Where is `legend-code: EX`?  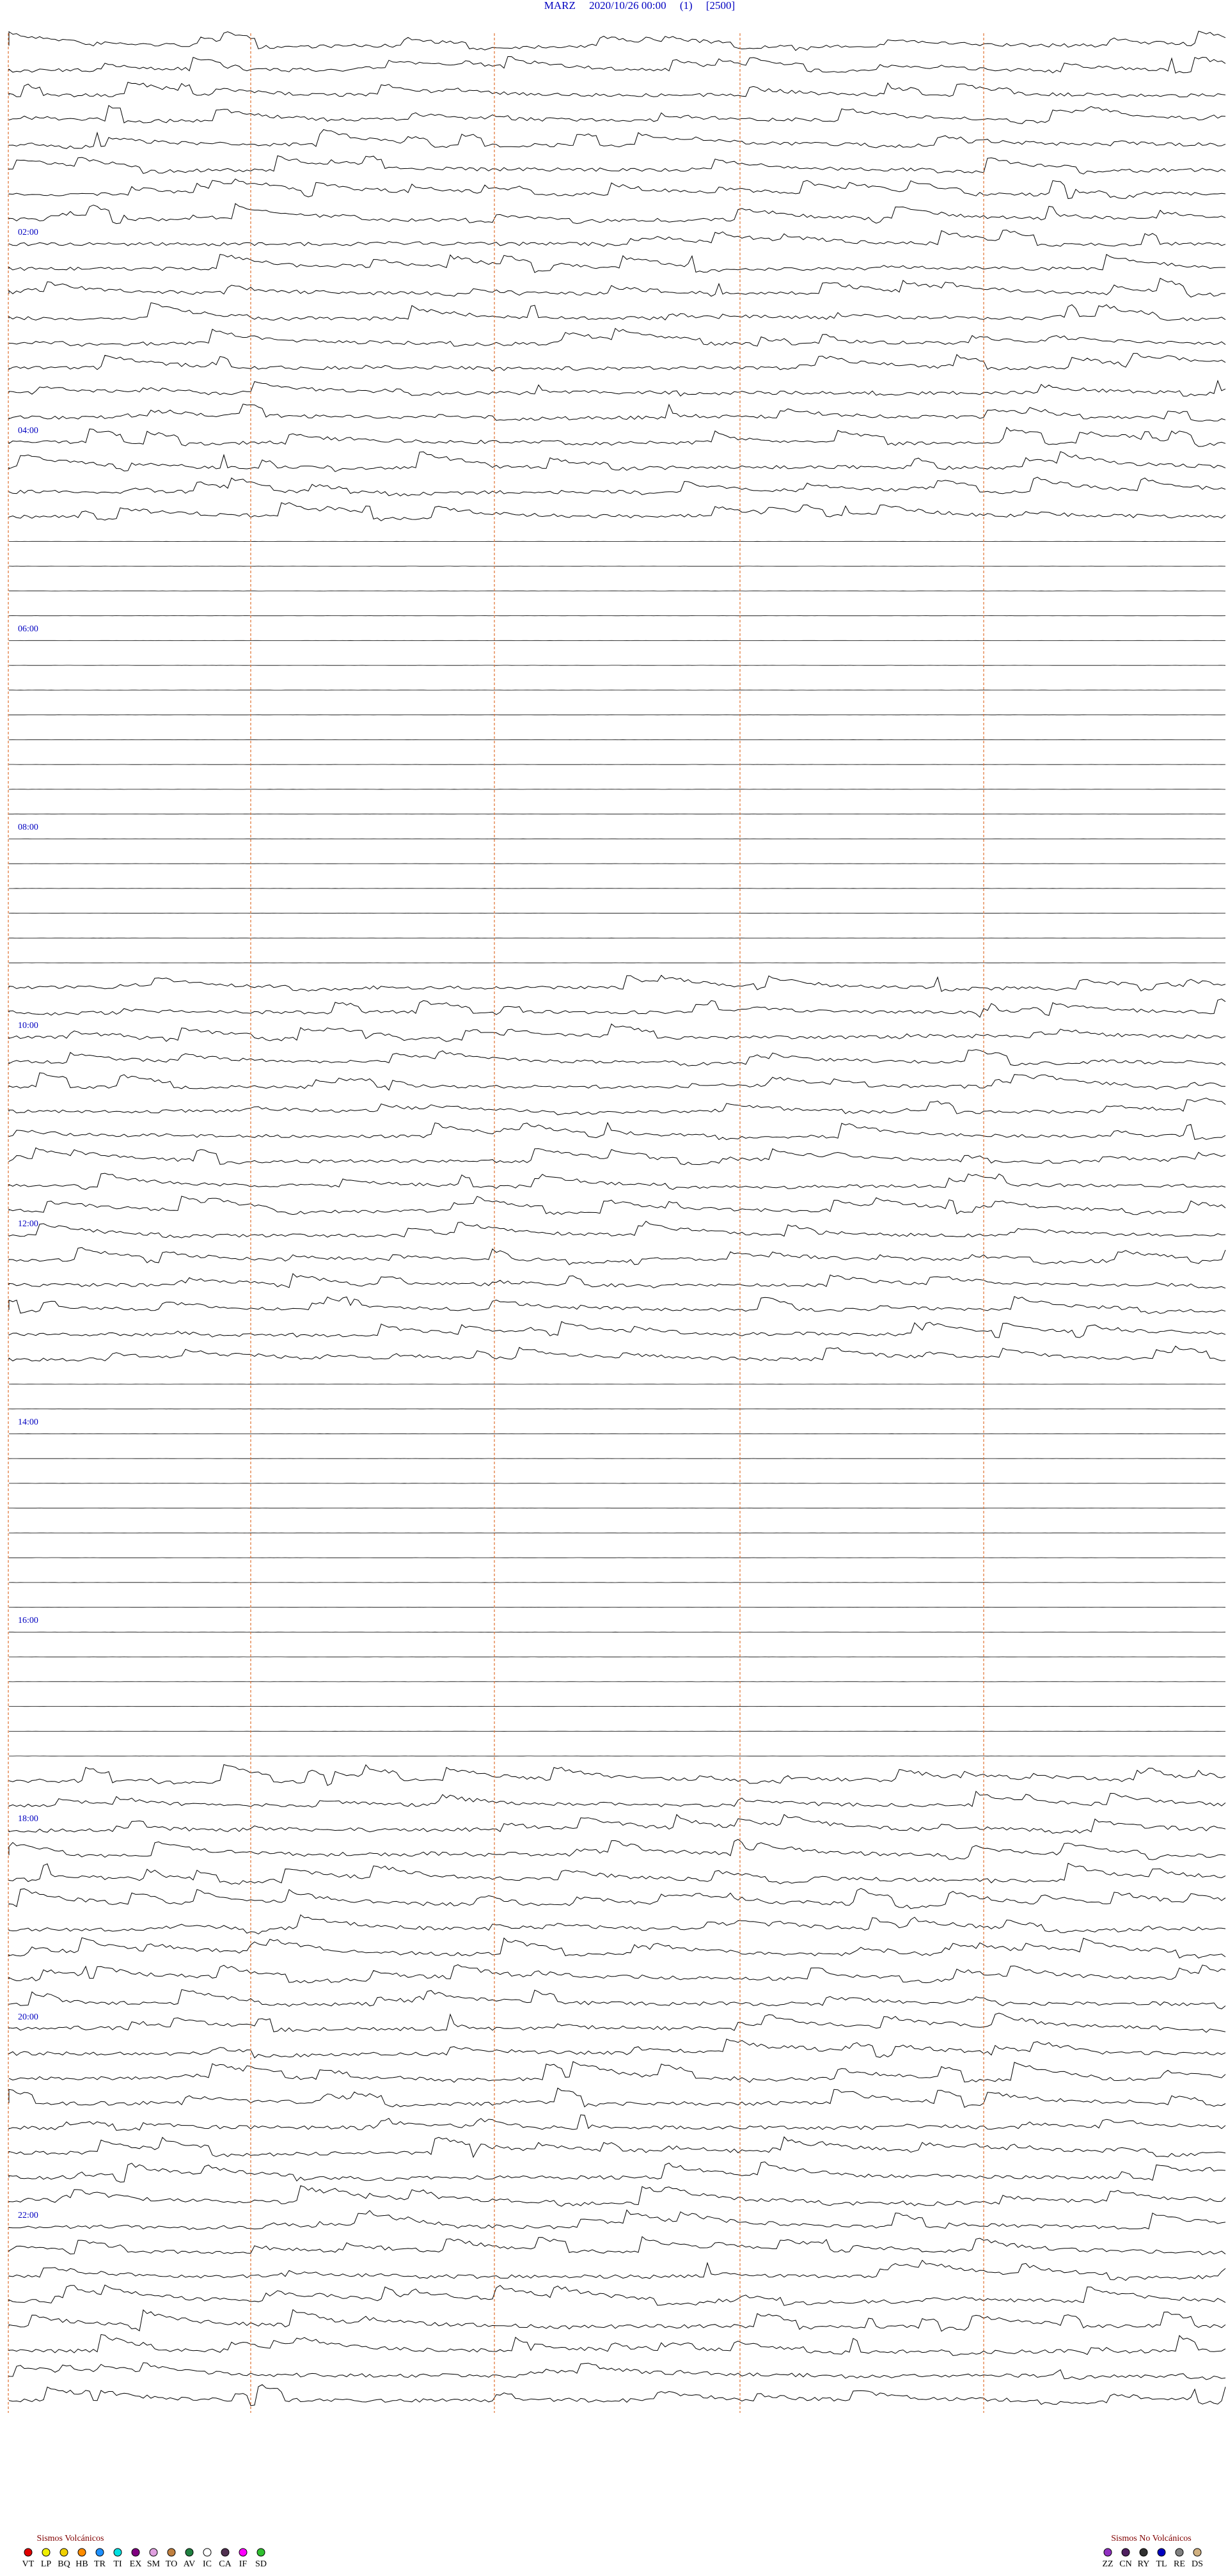
legend-code: EX is located at coordinates (136, 2564).